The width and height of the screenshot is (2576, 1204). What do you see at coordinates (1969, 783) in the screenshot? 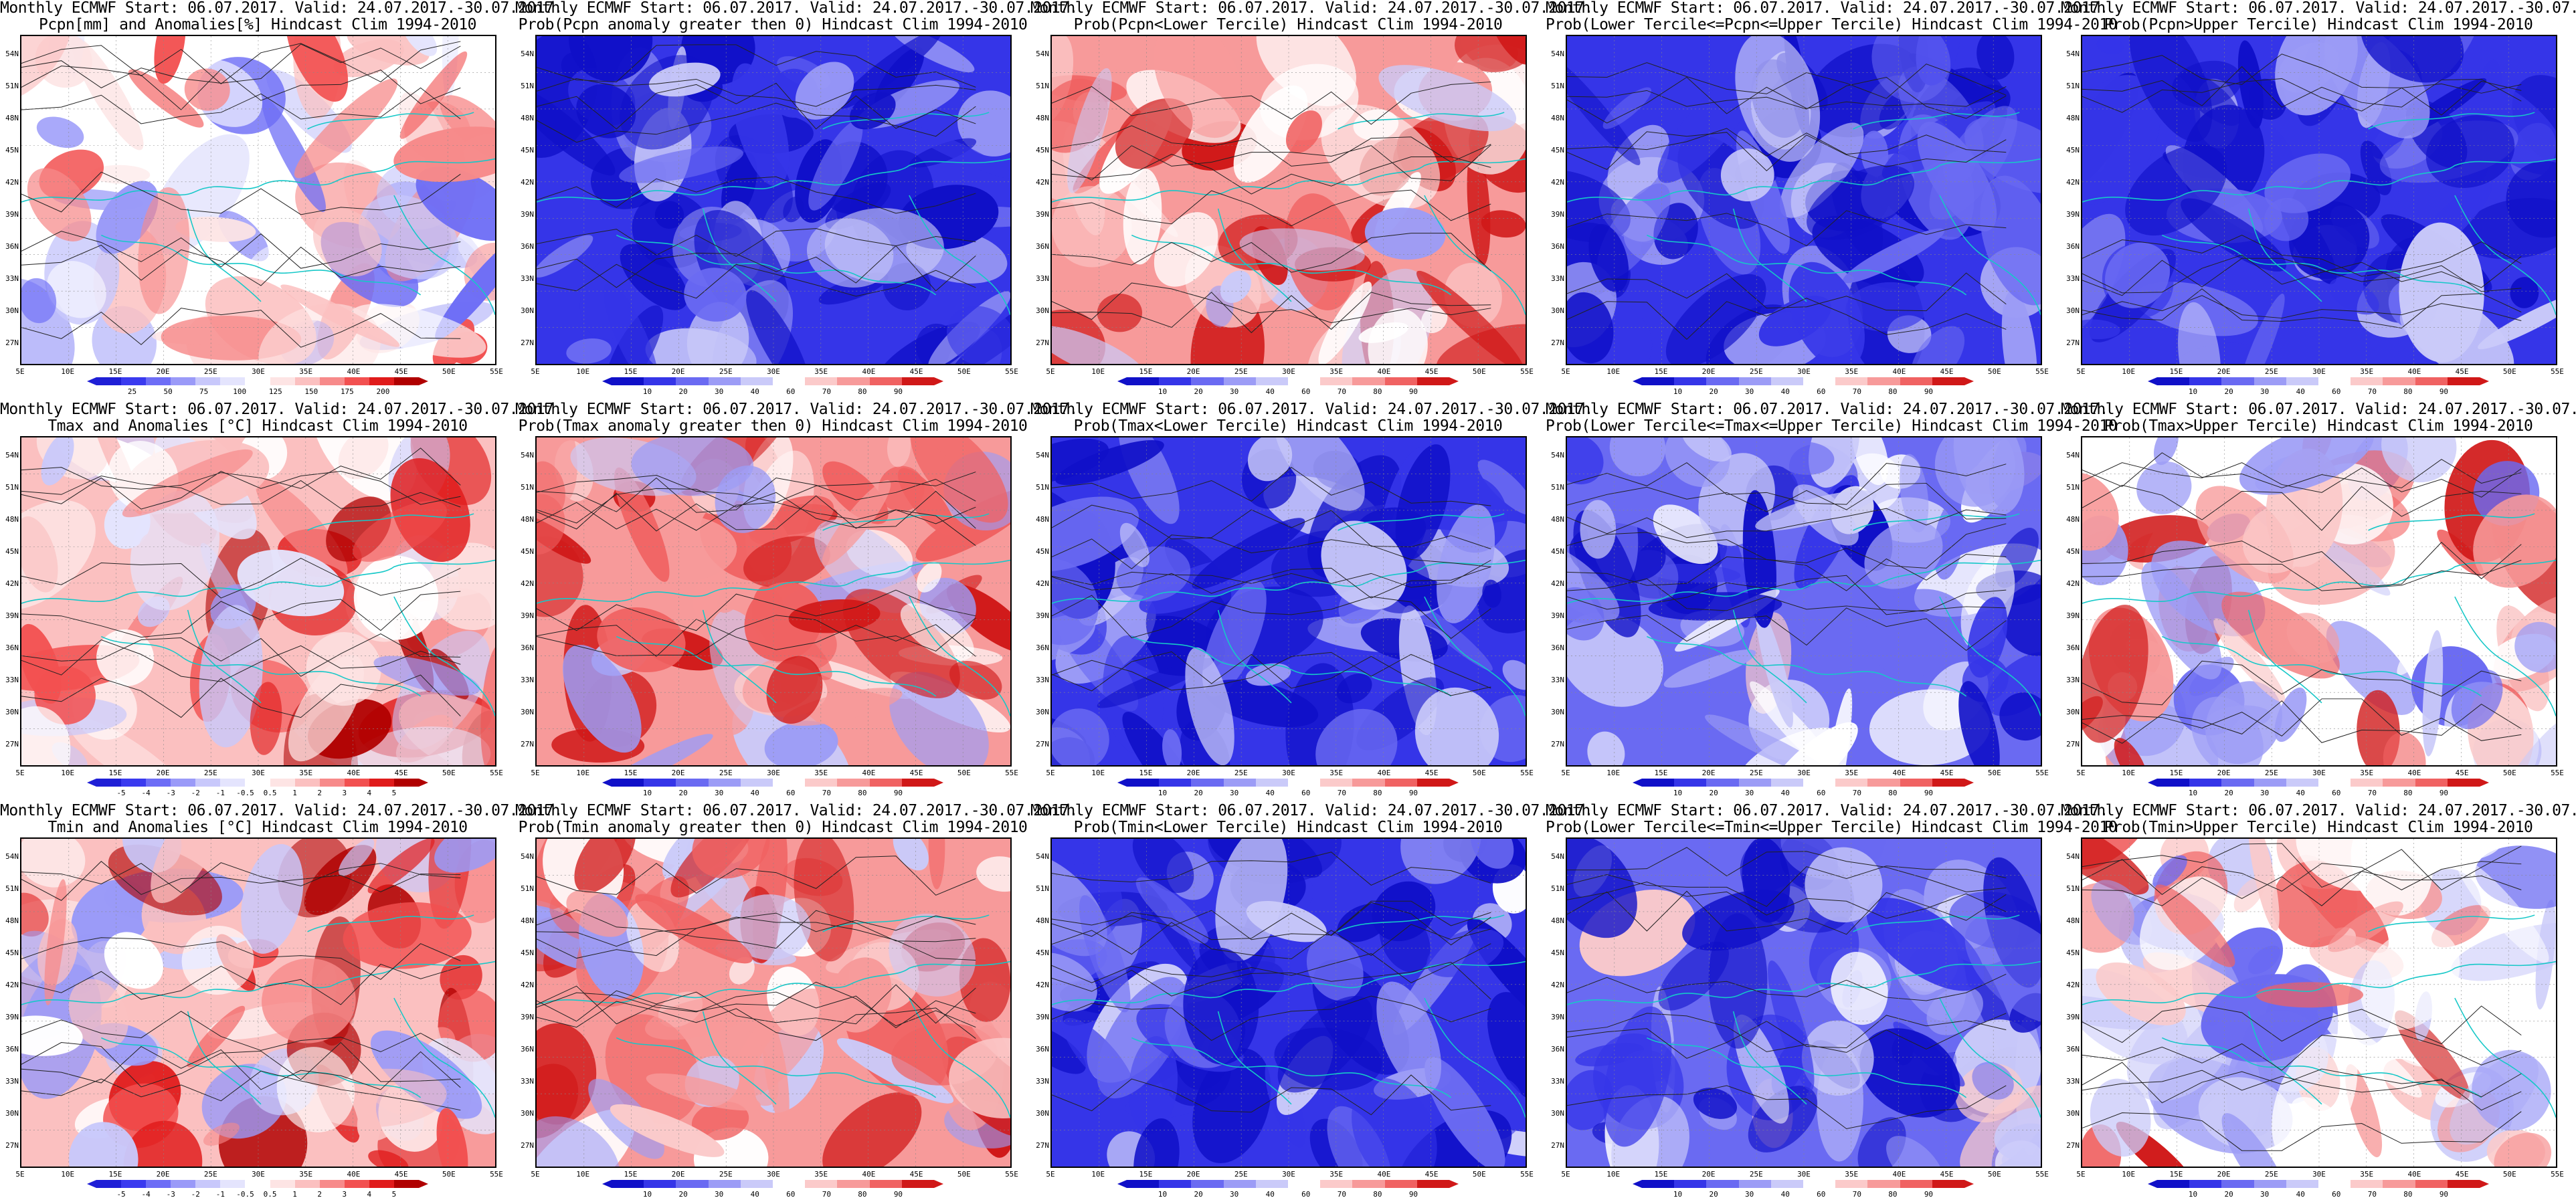
I see `colorbar-arrow-right` at bounding box center [1969, 783].